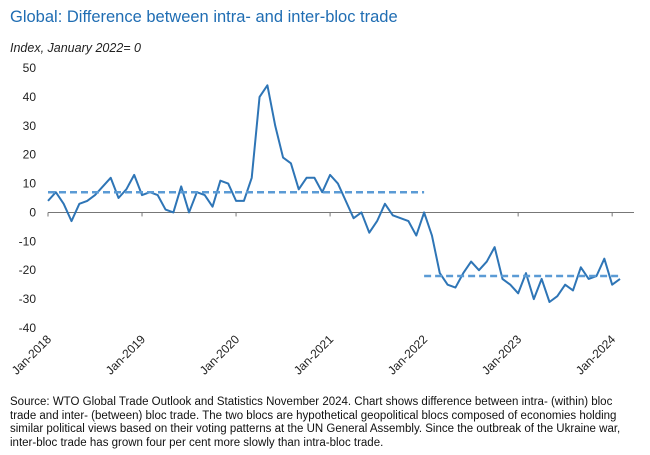  I want to click on y-tick-label: 0, so click(32, 212).